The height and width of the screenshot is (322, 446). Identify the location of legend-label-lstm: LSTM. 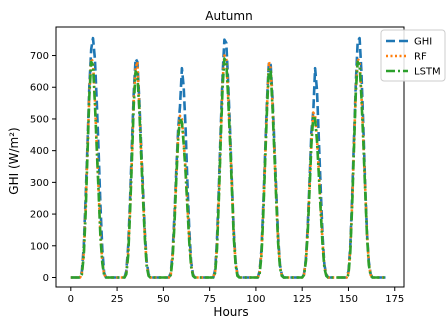
(427, 72).